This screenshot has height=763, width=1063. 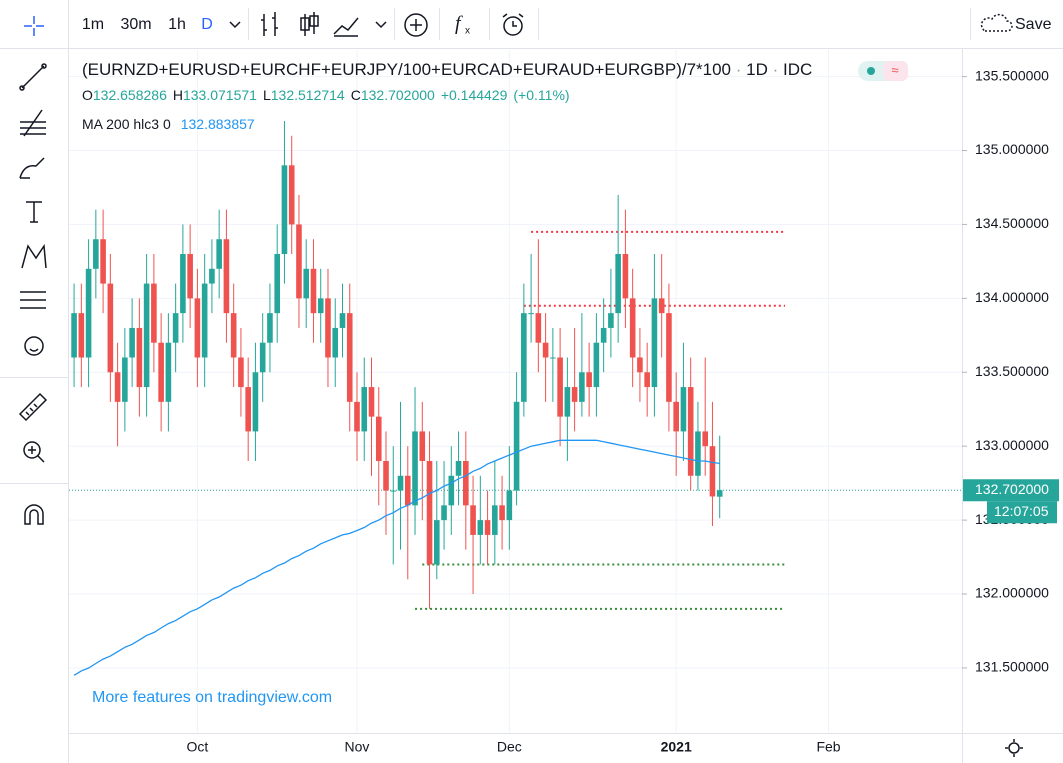 I want to click on y-tick-label: 134.000000, so click(x=1012, y=297).